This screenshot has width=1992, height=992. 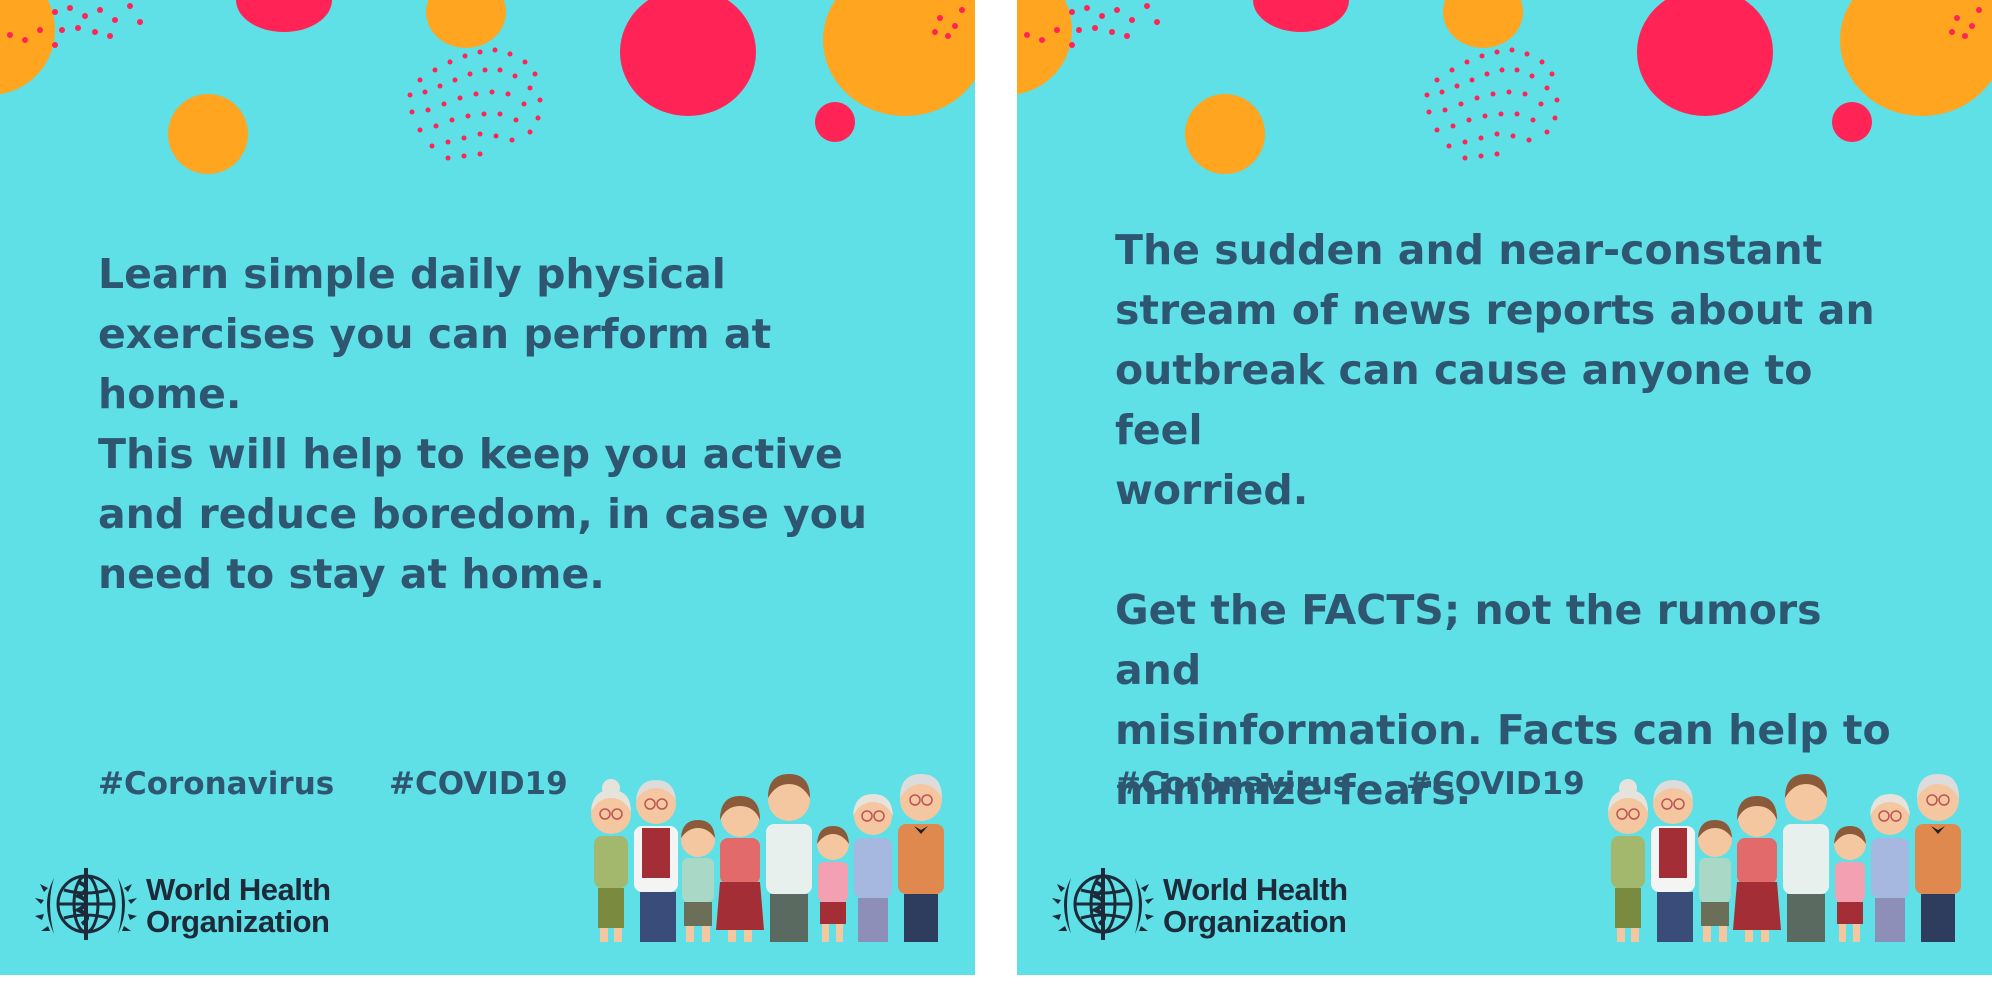 I want to click on message-line: minimize fears., so click(x=1293, y=790).